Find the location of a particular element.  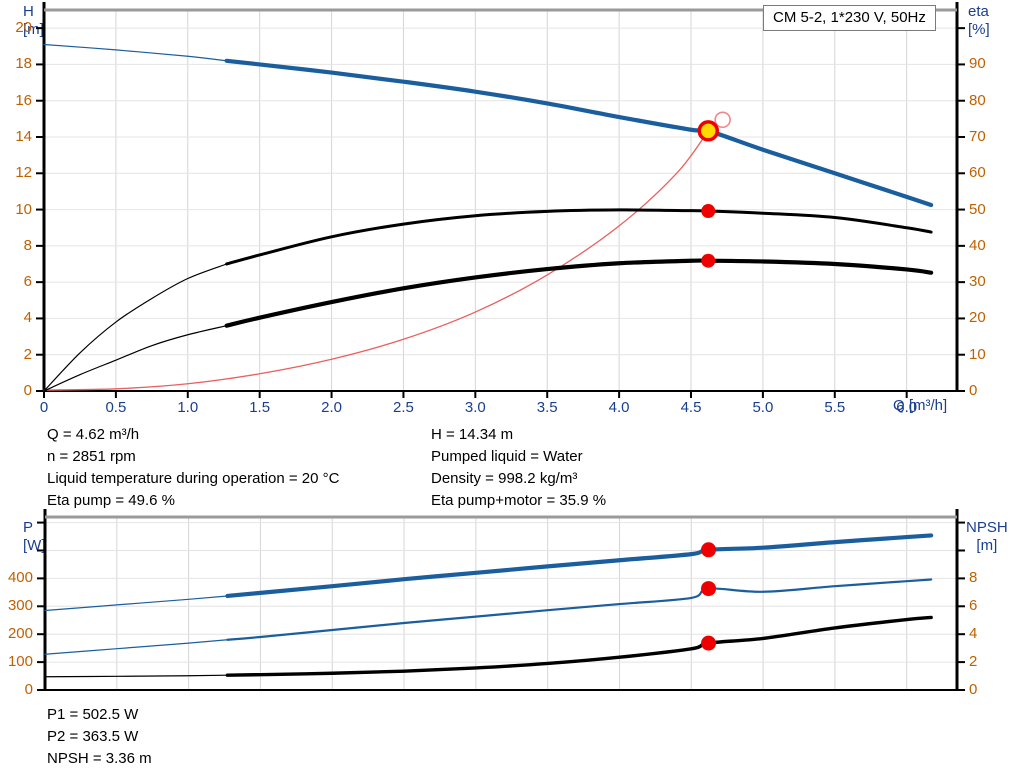

head-curve-thin is located at coordinates (135, 52).